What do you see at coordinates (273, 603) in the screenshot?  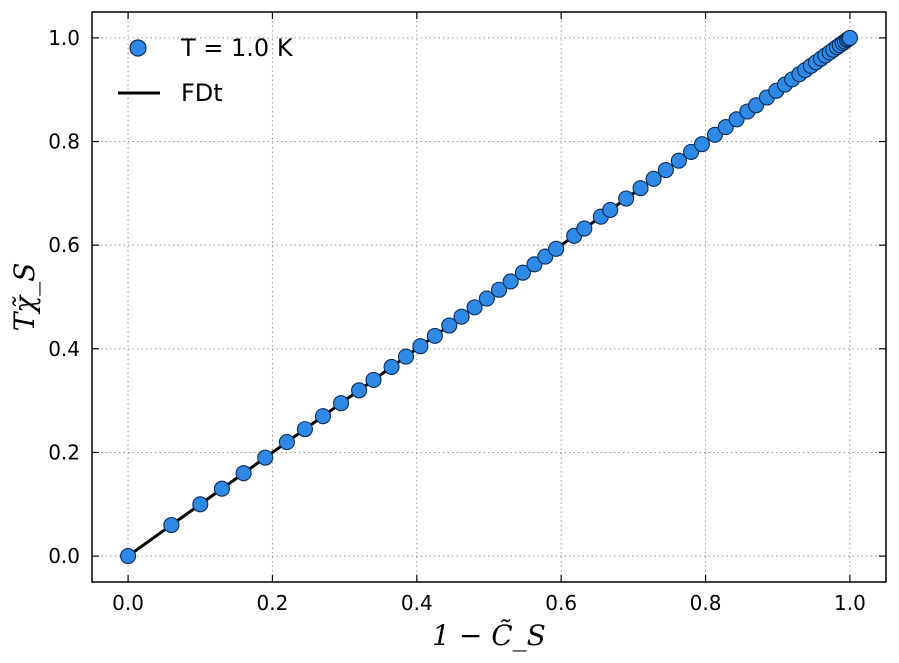 I see `x-tick-label: 0.2` at bounding box center [273, 603].